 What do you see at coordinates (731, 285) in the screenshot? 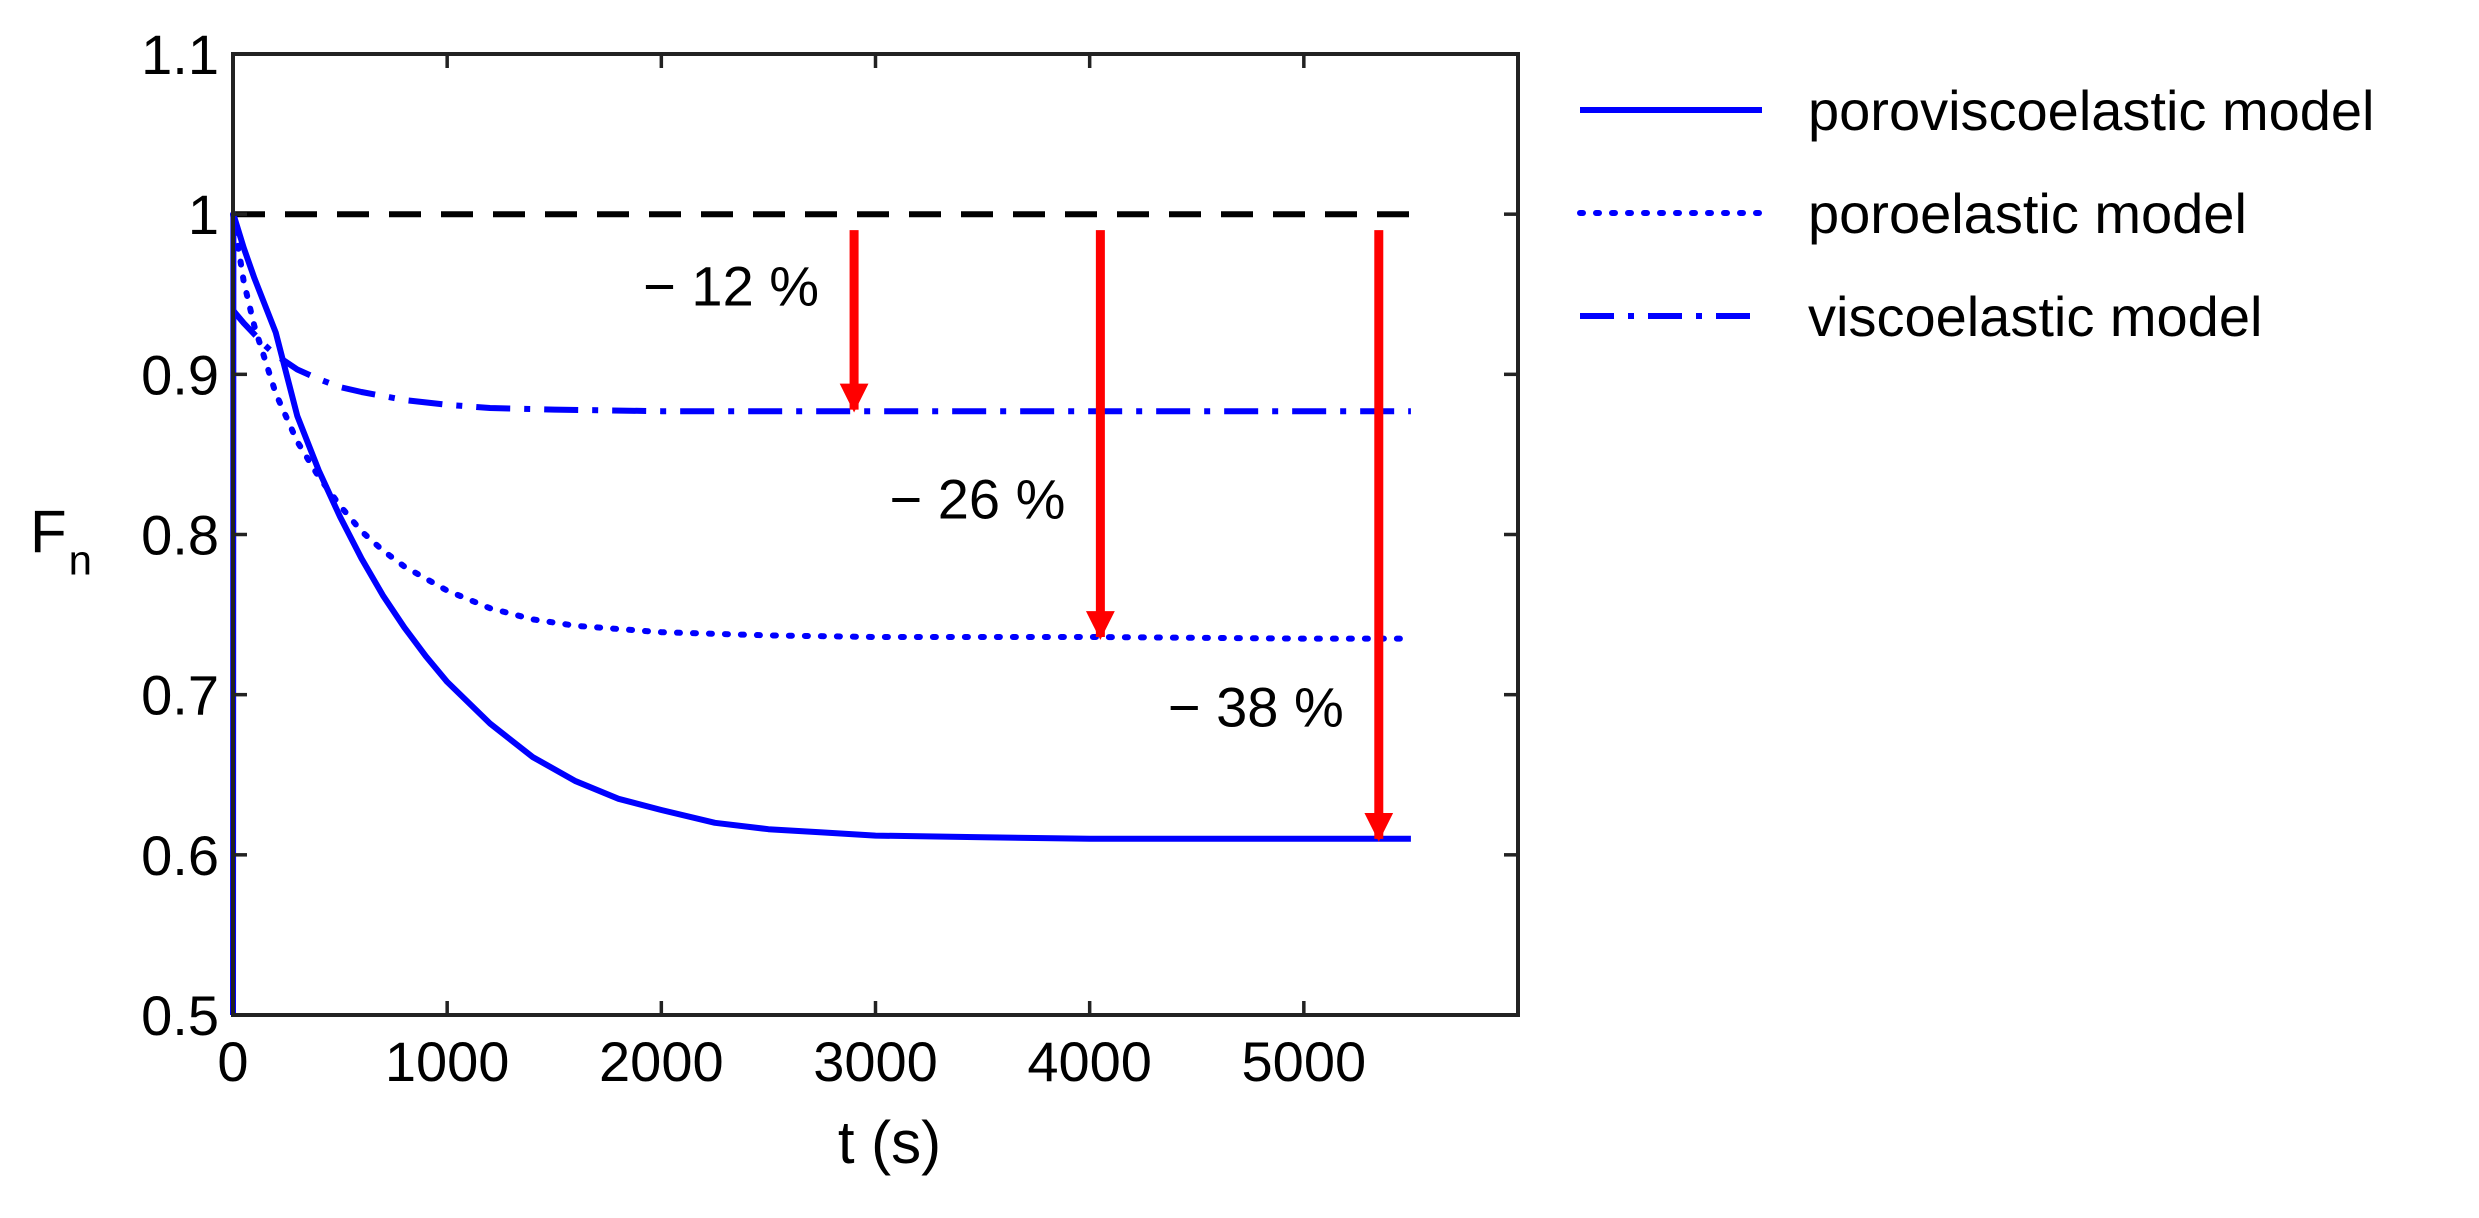
I see `annotation-label: − 12 %` at bounding box center [731, 285].